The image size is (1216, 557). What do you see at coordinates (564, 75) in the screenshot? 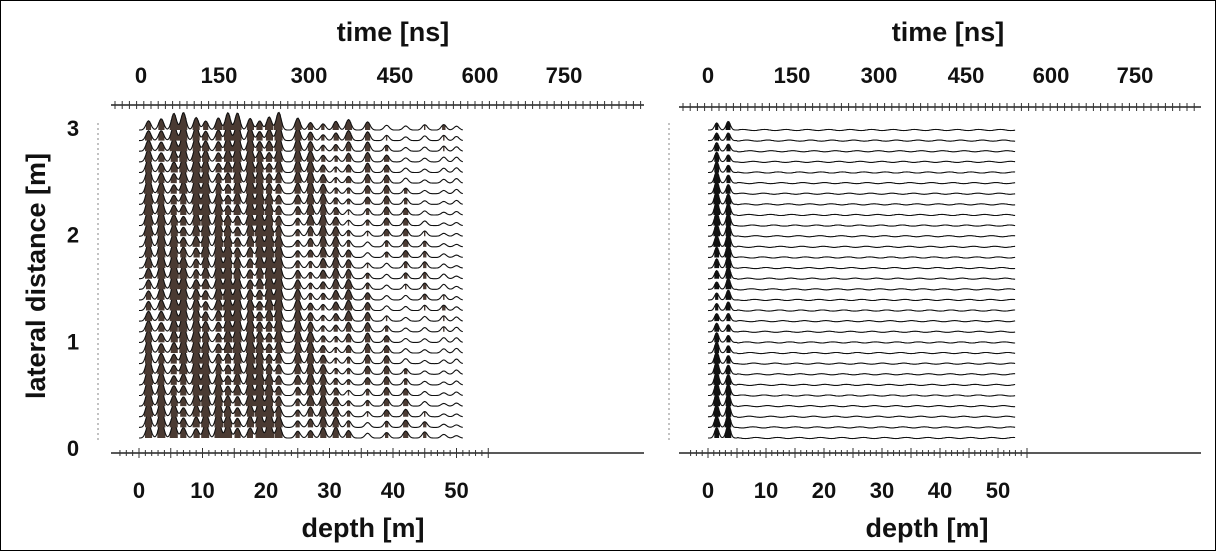
I see `left-top-tick-label: 750` at bounding box center [564, 75].